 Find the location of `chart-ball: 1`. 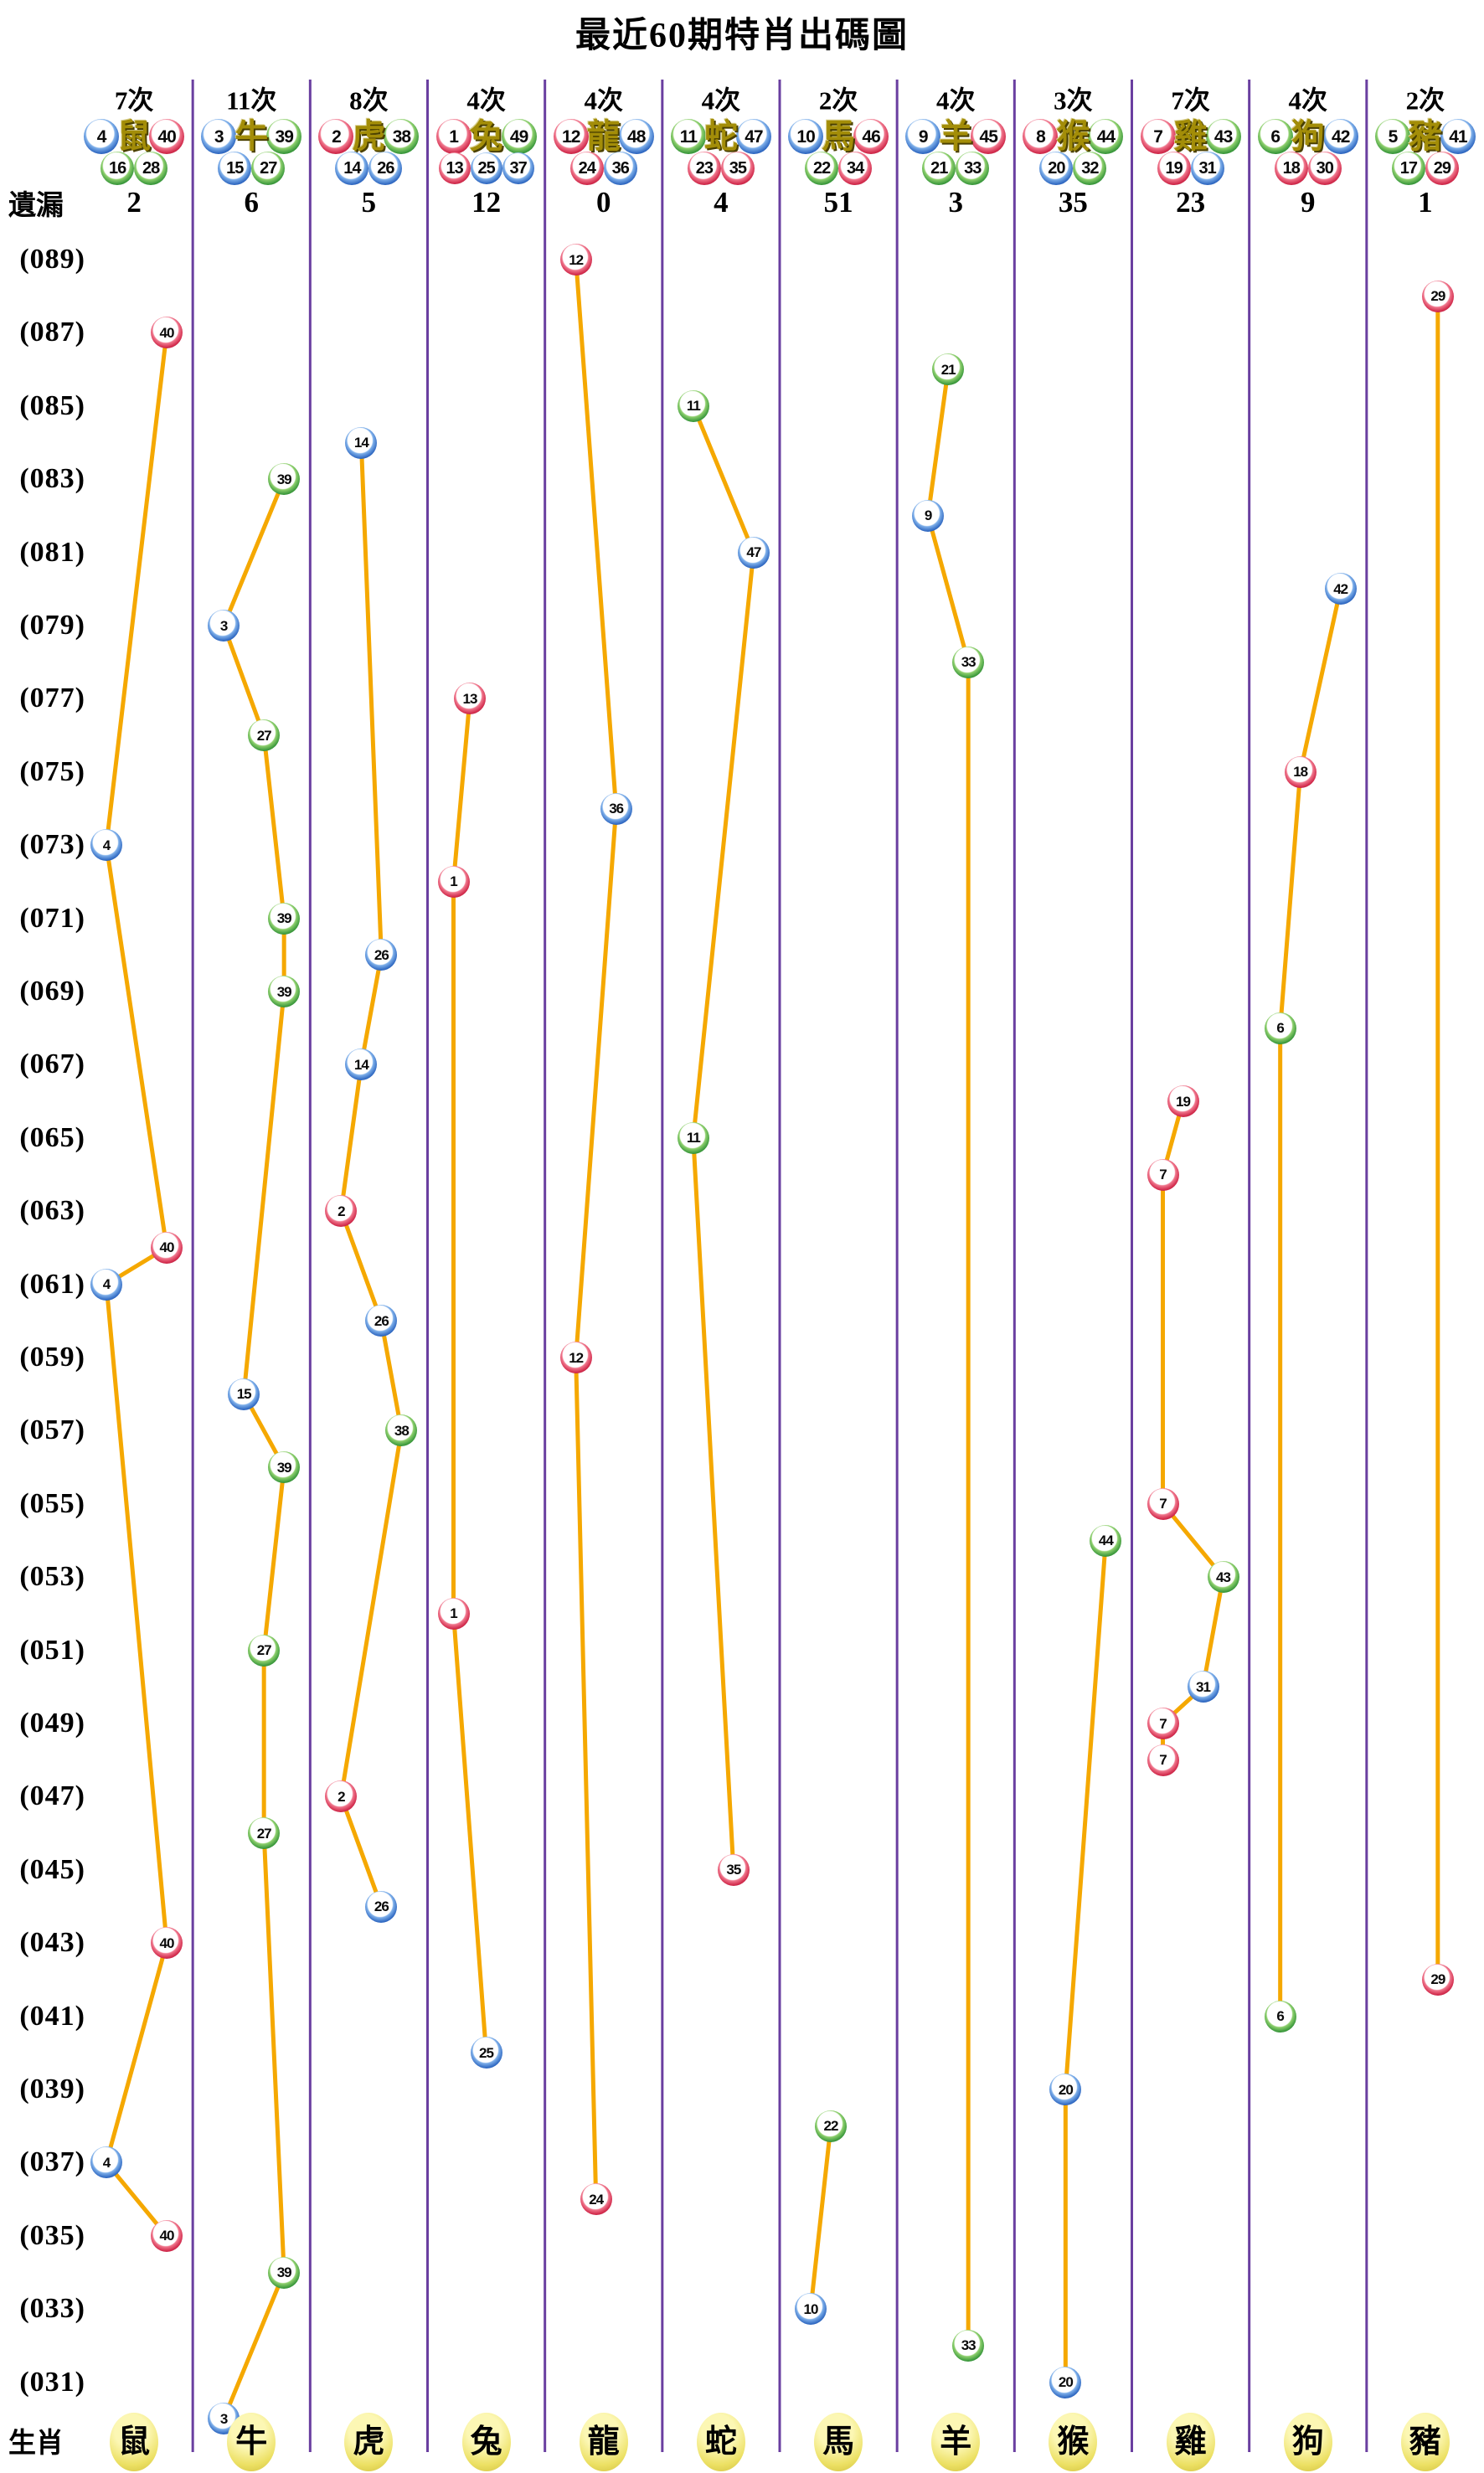

chart-ball: 1 is located at coordinates (453, 1613).